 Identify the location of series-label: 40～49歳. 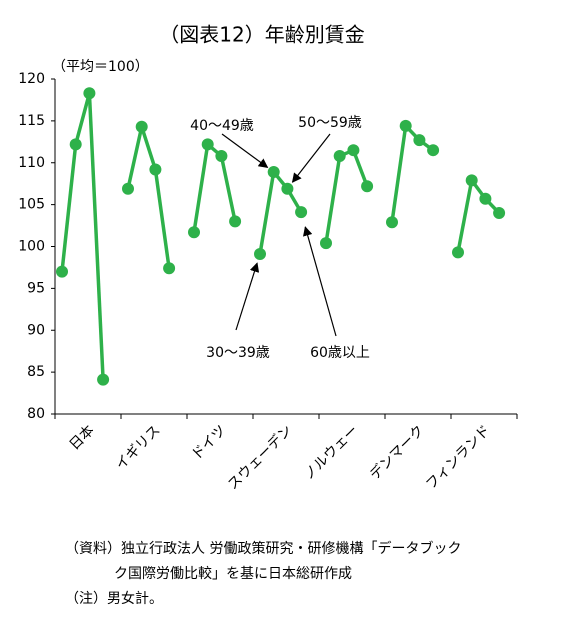
(222, 126).